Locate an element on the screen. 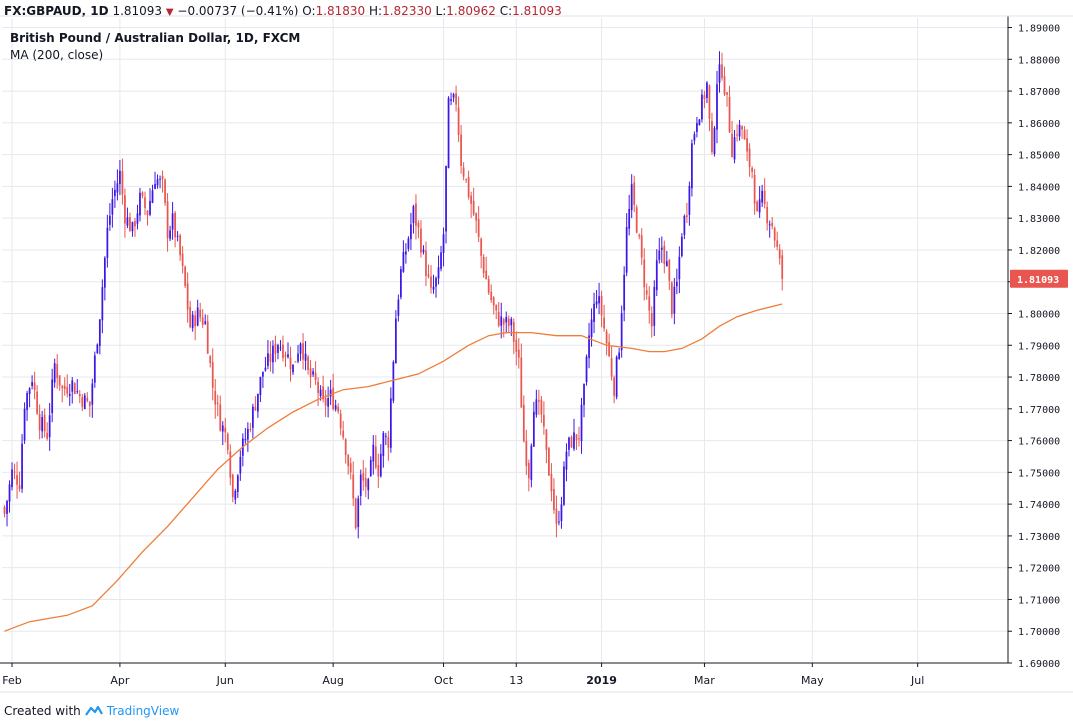  y-tick-label: 1.89000 is located at coordinates (1039, 29).